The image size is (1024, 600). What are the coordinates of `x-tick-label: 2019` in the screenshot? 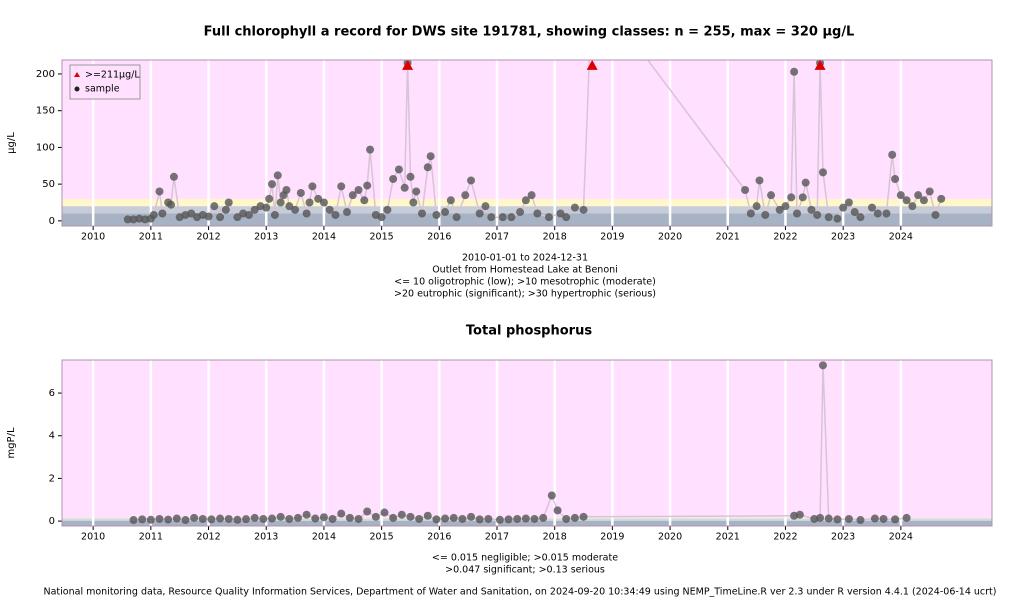 It's located at (612, 537).